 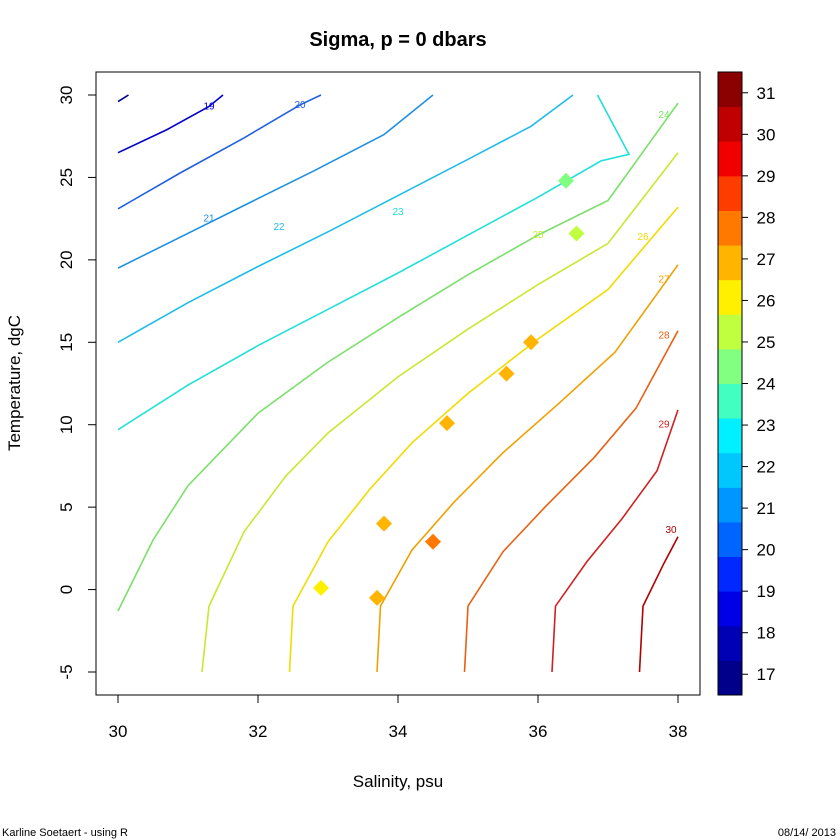 I want to click on footer-author: Karline Soetaert - using R, so click(x=65, y=833).